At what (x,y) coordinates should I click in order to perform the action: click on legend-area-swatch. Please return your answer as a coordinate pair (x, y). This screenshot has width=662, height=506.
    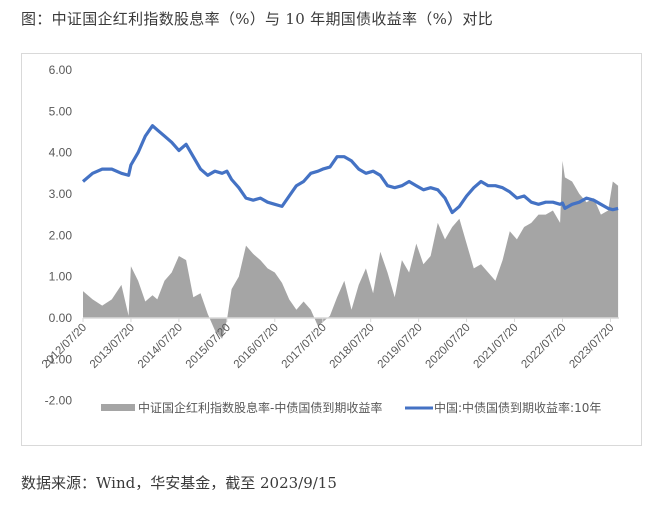
    Looking at the image, I should click on (118, 407).